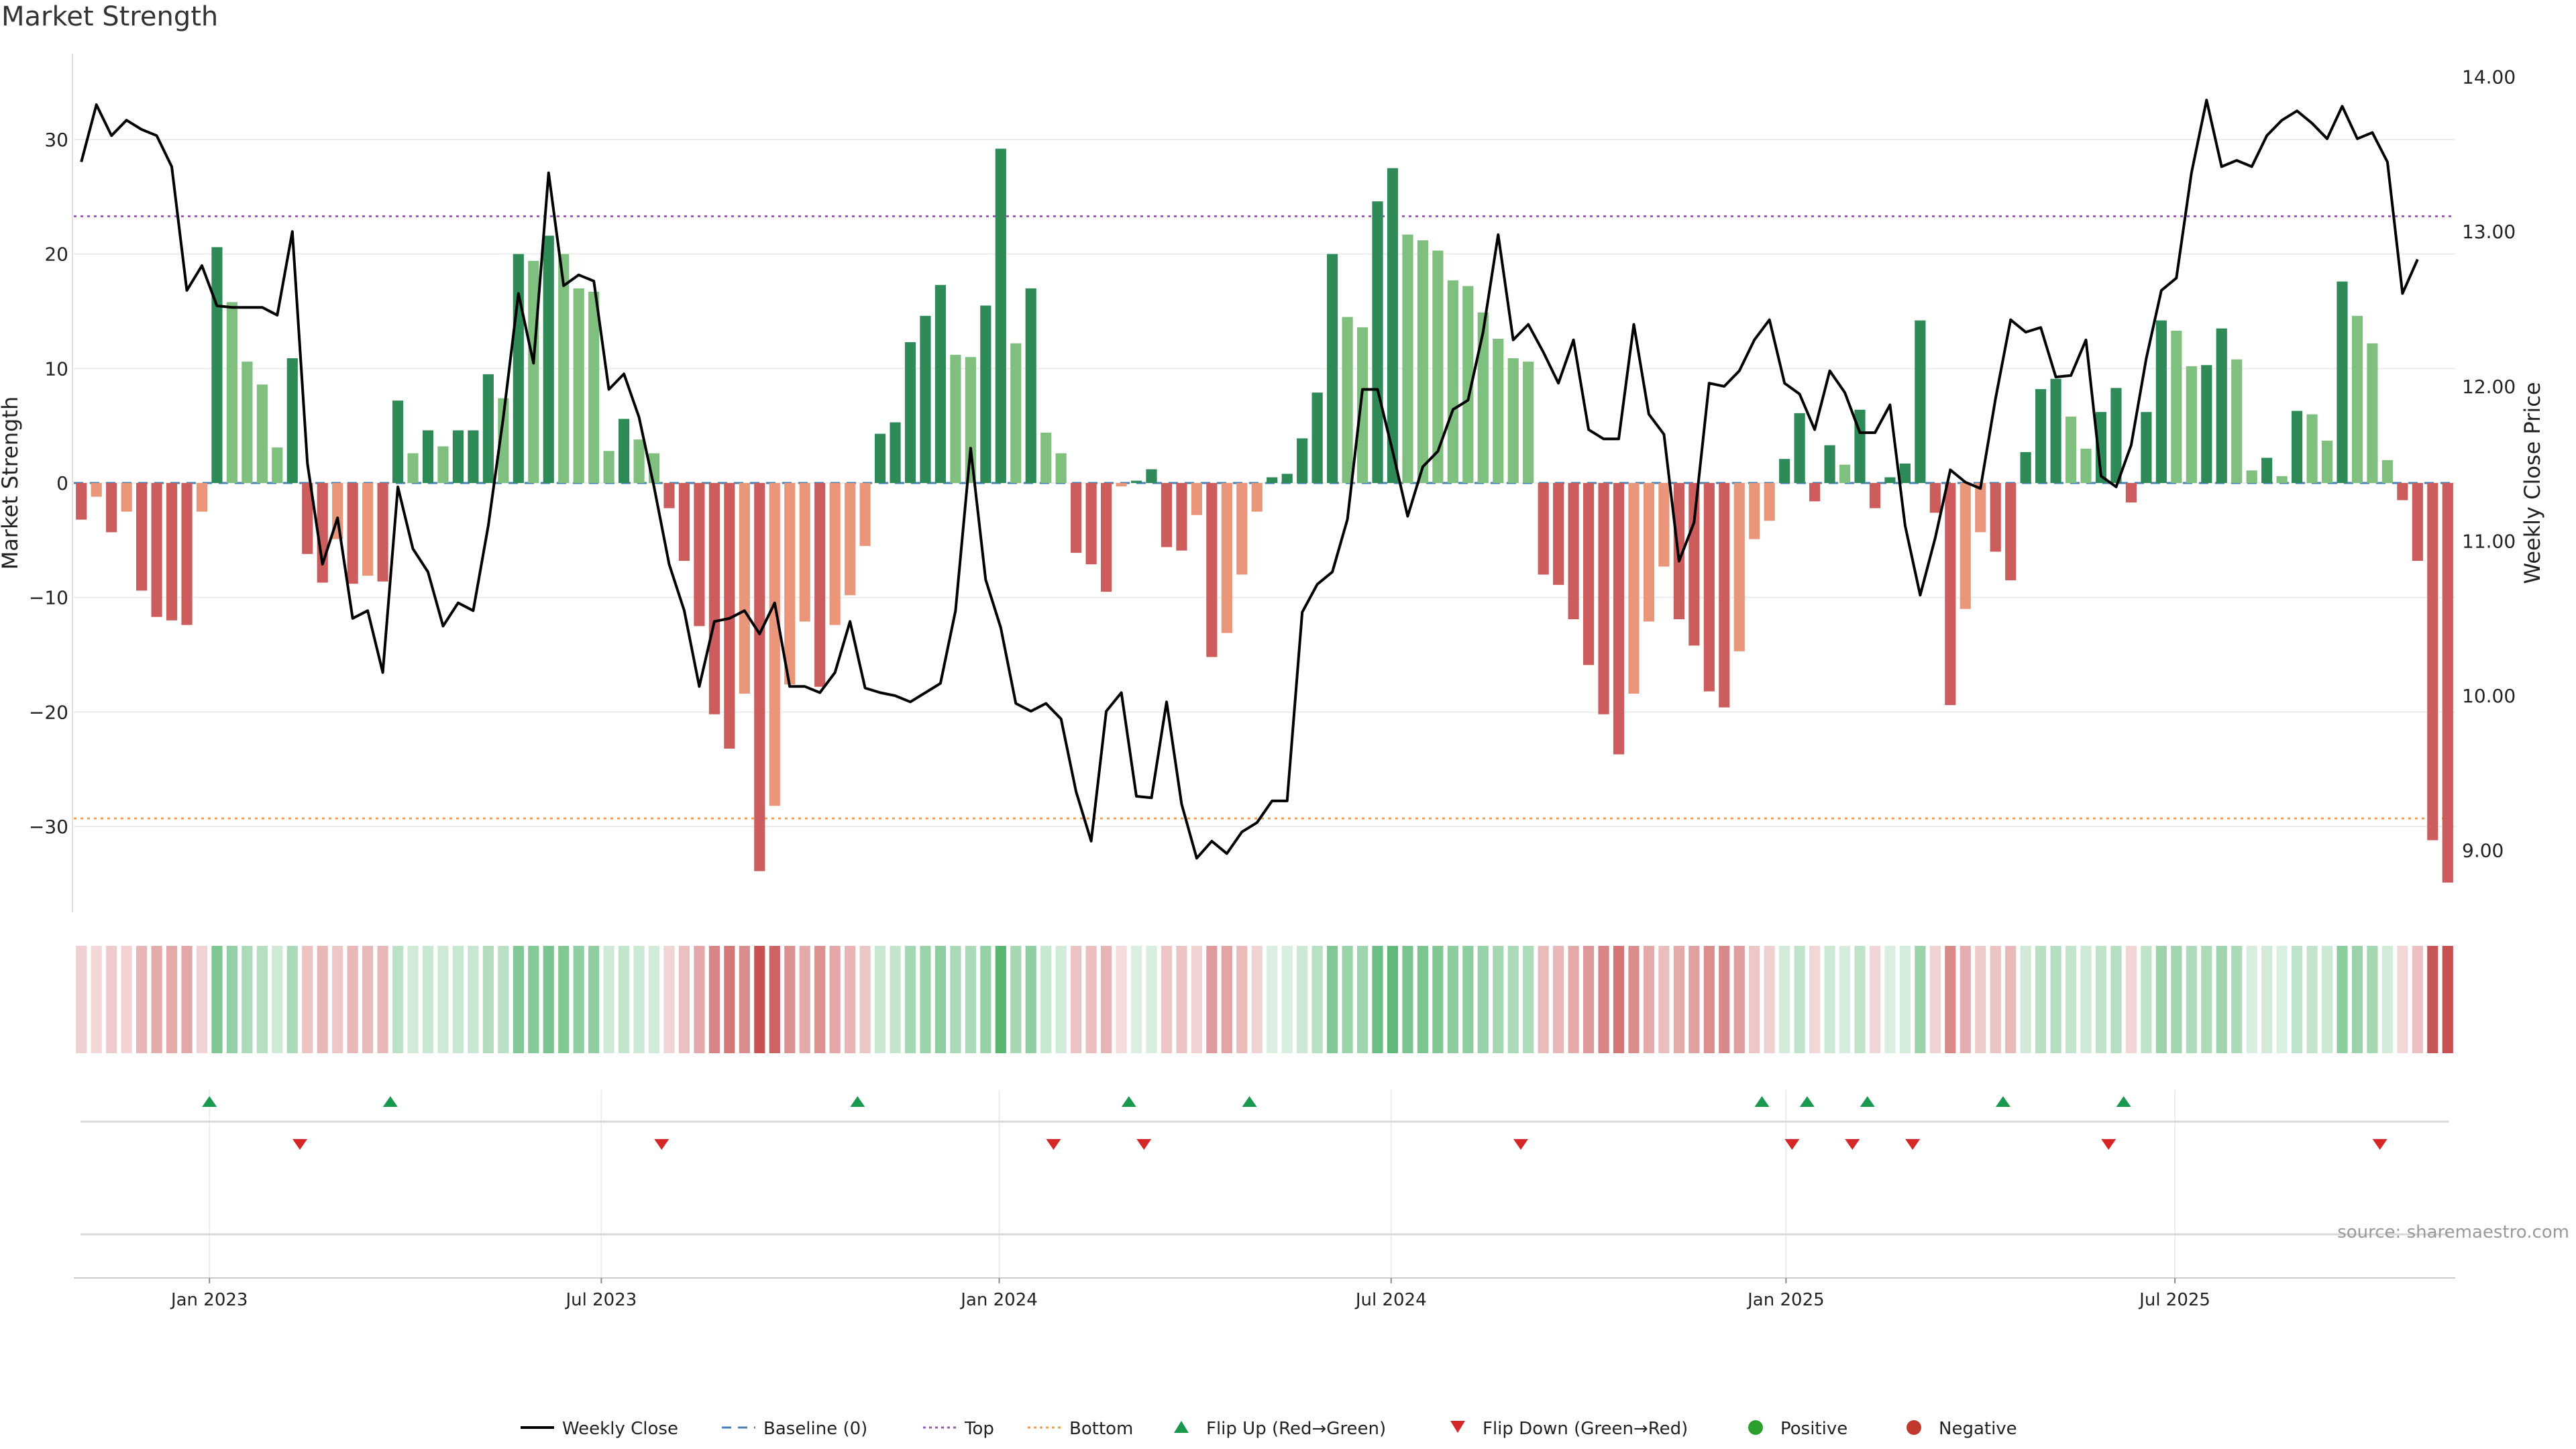 This screenshot has height=1449, width=2576. What do you see at coordinates (110, 16) in the screenshot?
I see `chart-title: Market Strength` at bounding box center [110, 16].